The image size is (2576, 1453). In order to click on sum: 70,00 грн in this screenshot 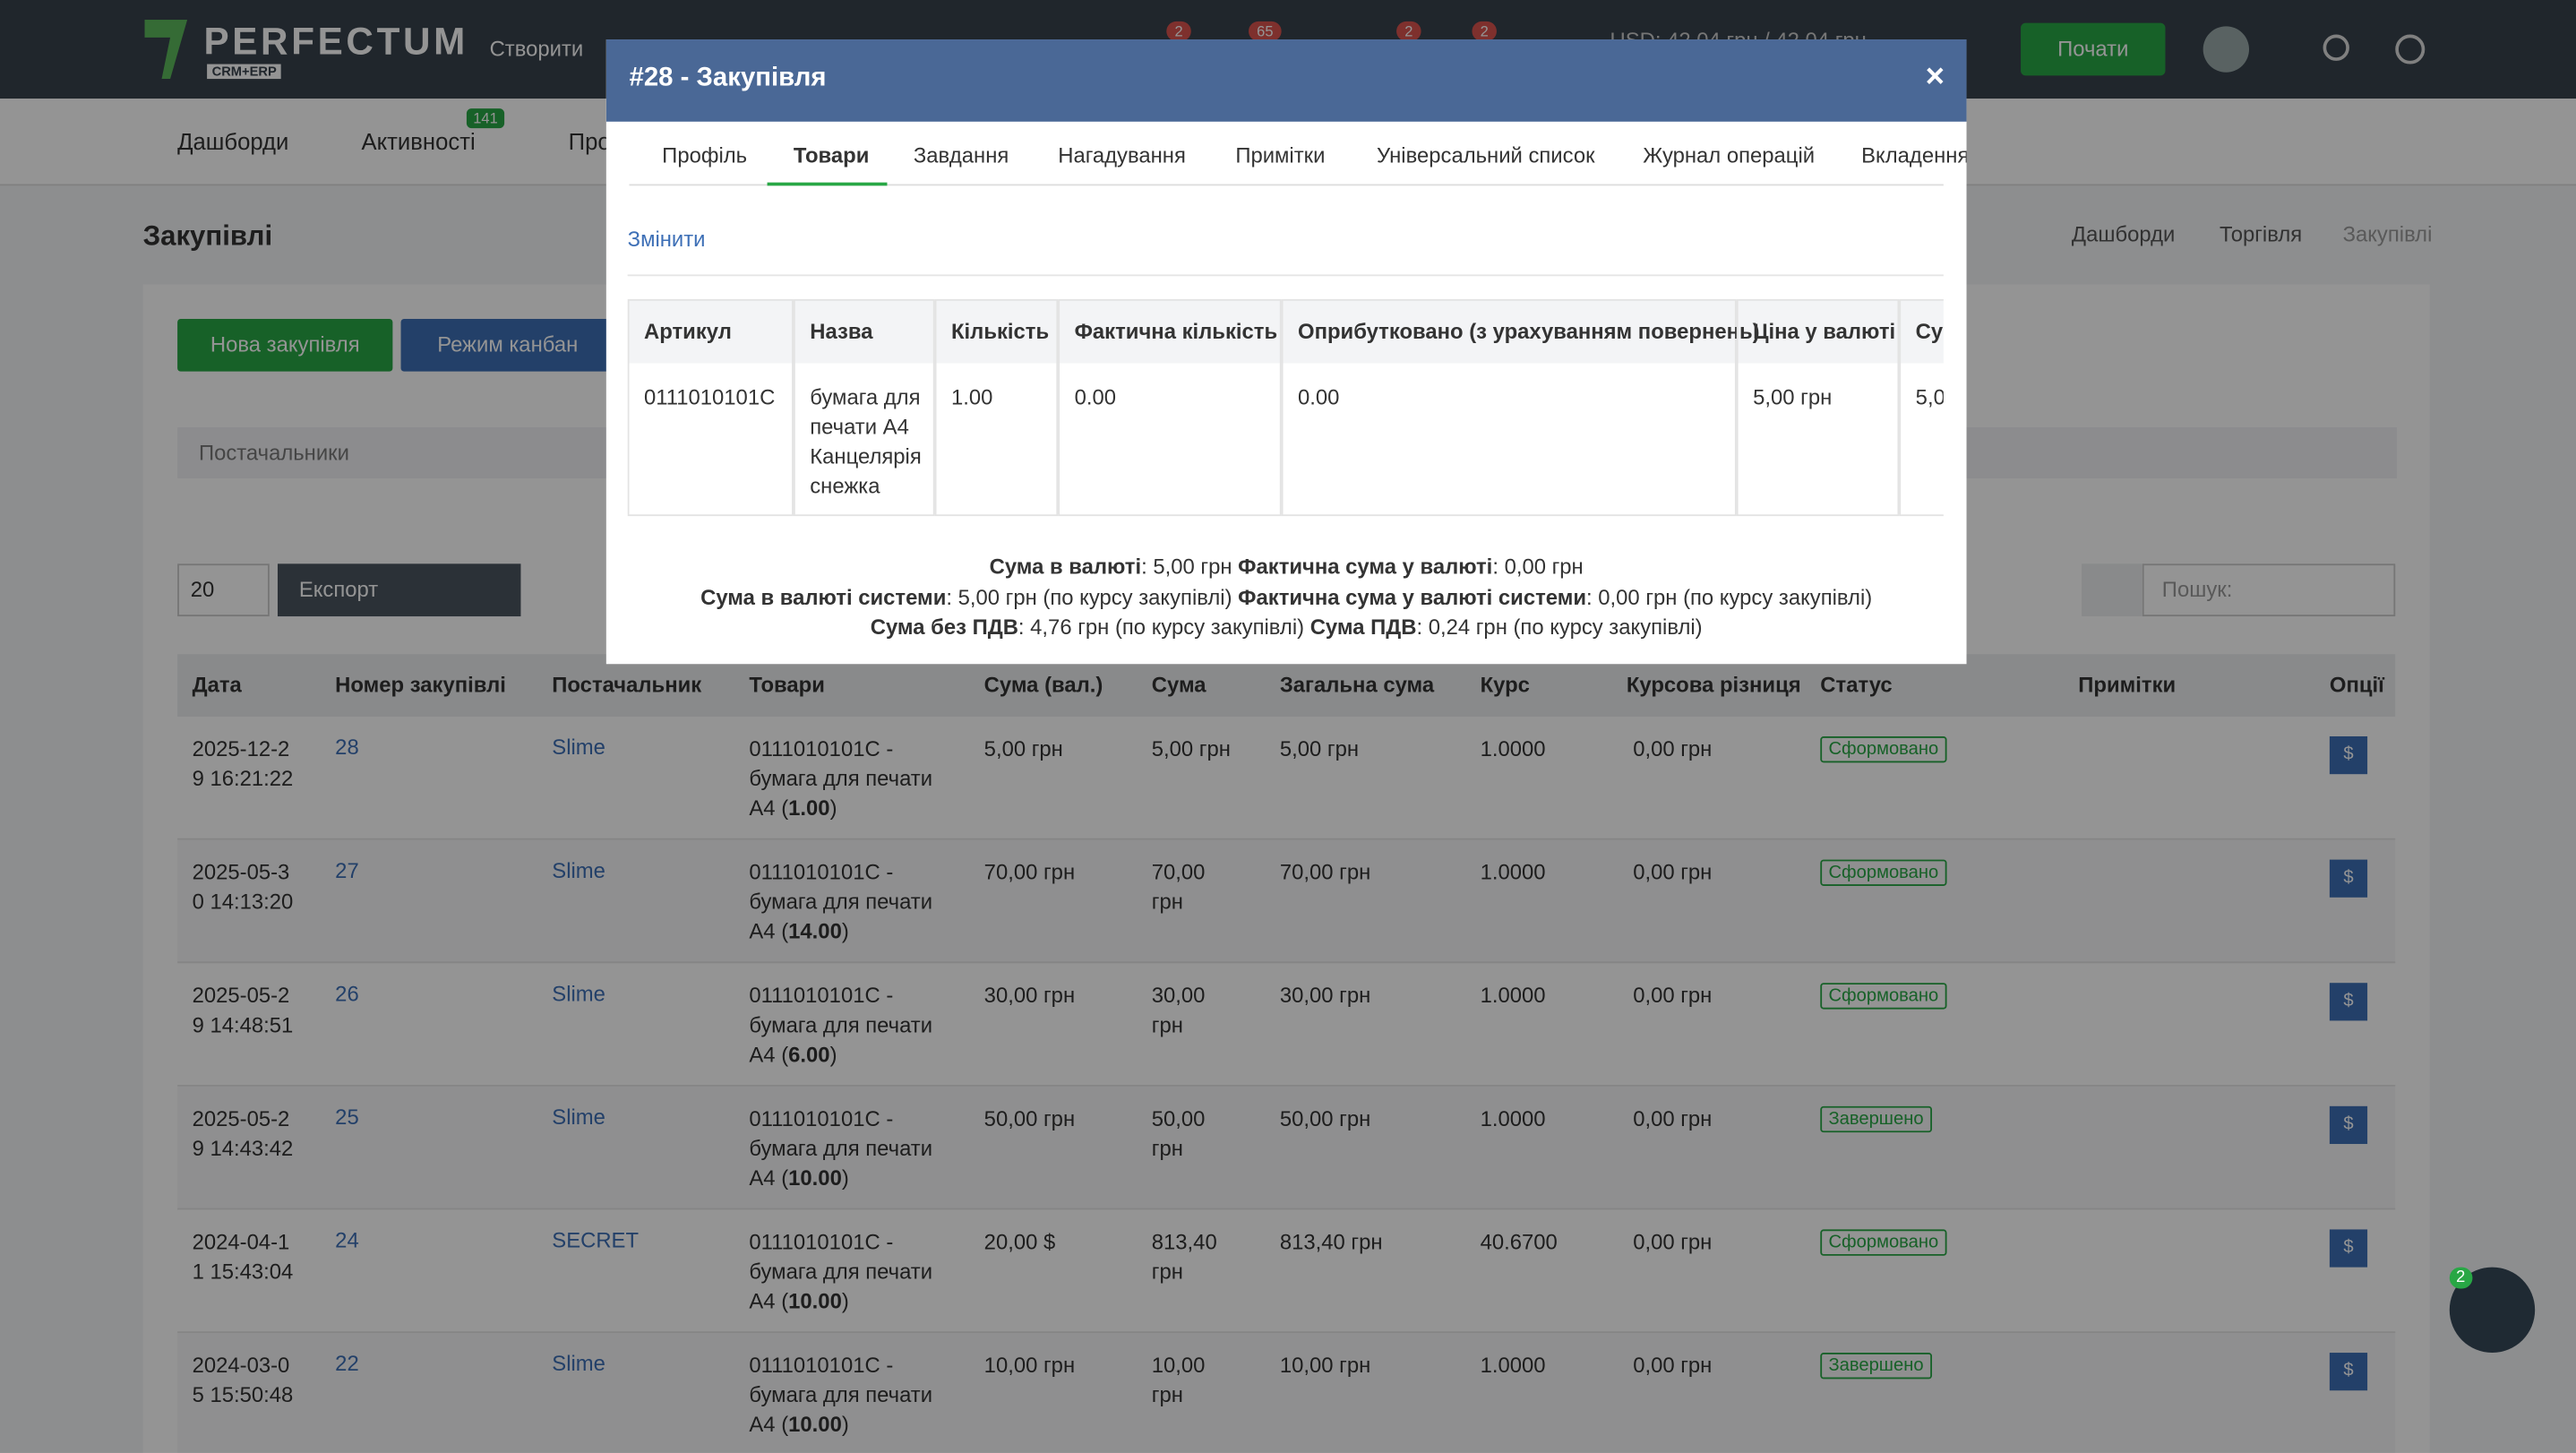, I will do `click(1178, 887)`.